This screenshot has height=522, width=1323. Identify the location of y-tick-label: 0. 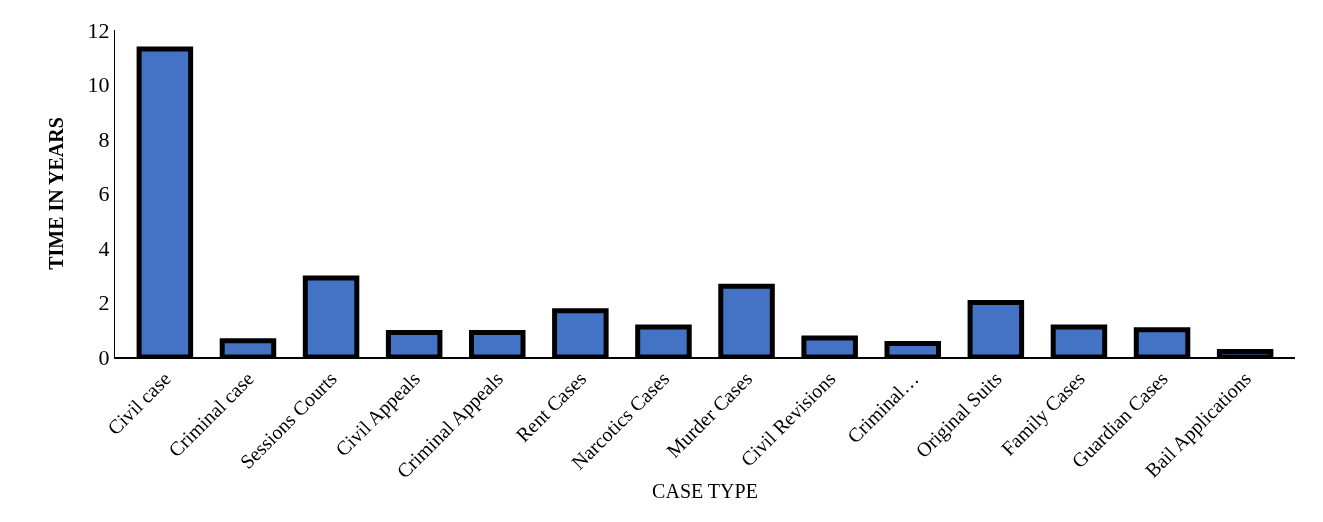
(104, 357).